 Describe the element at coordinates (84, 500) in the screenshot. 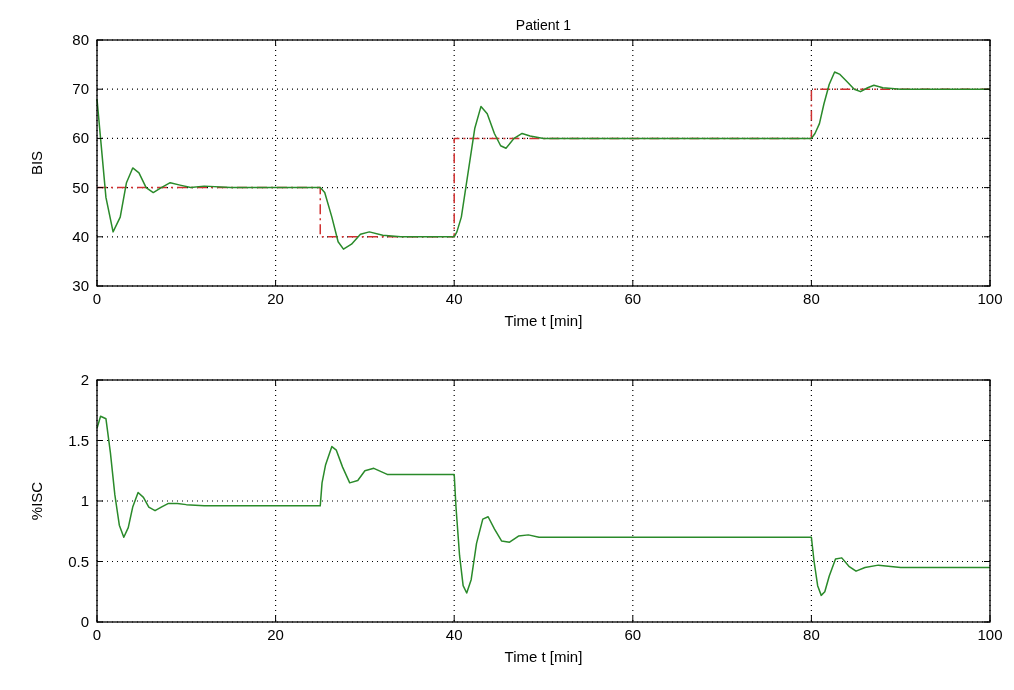

I see `y-tick-label: 1` at that location.